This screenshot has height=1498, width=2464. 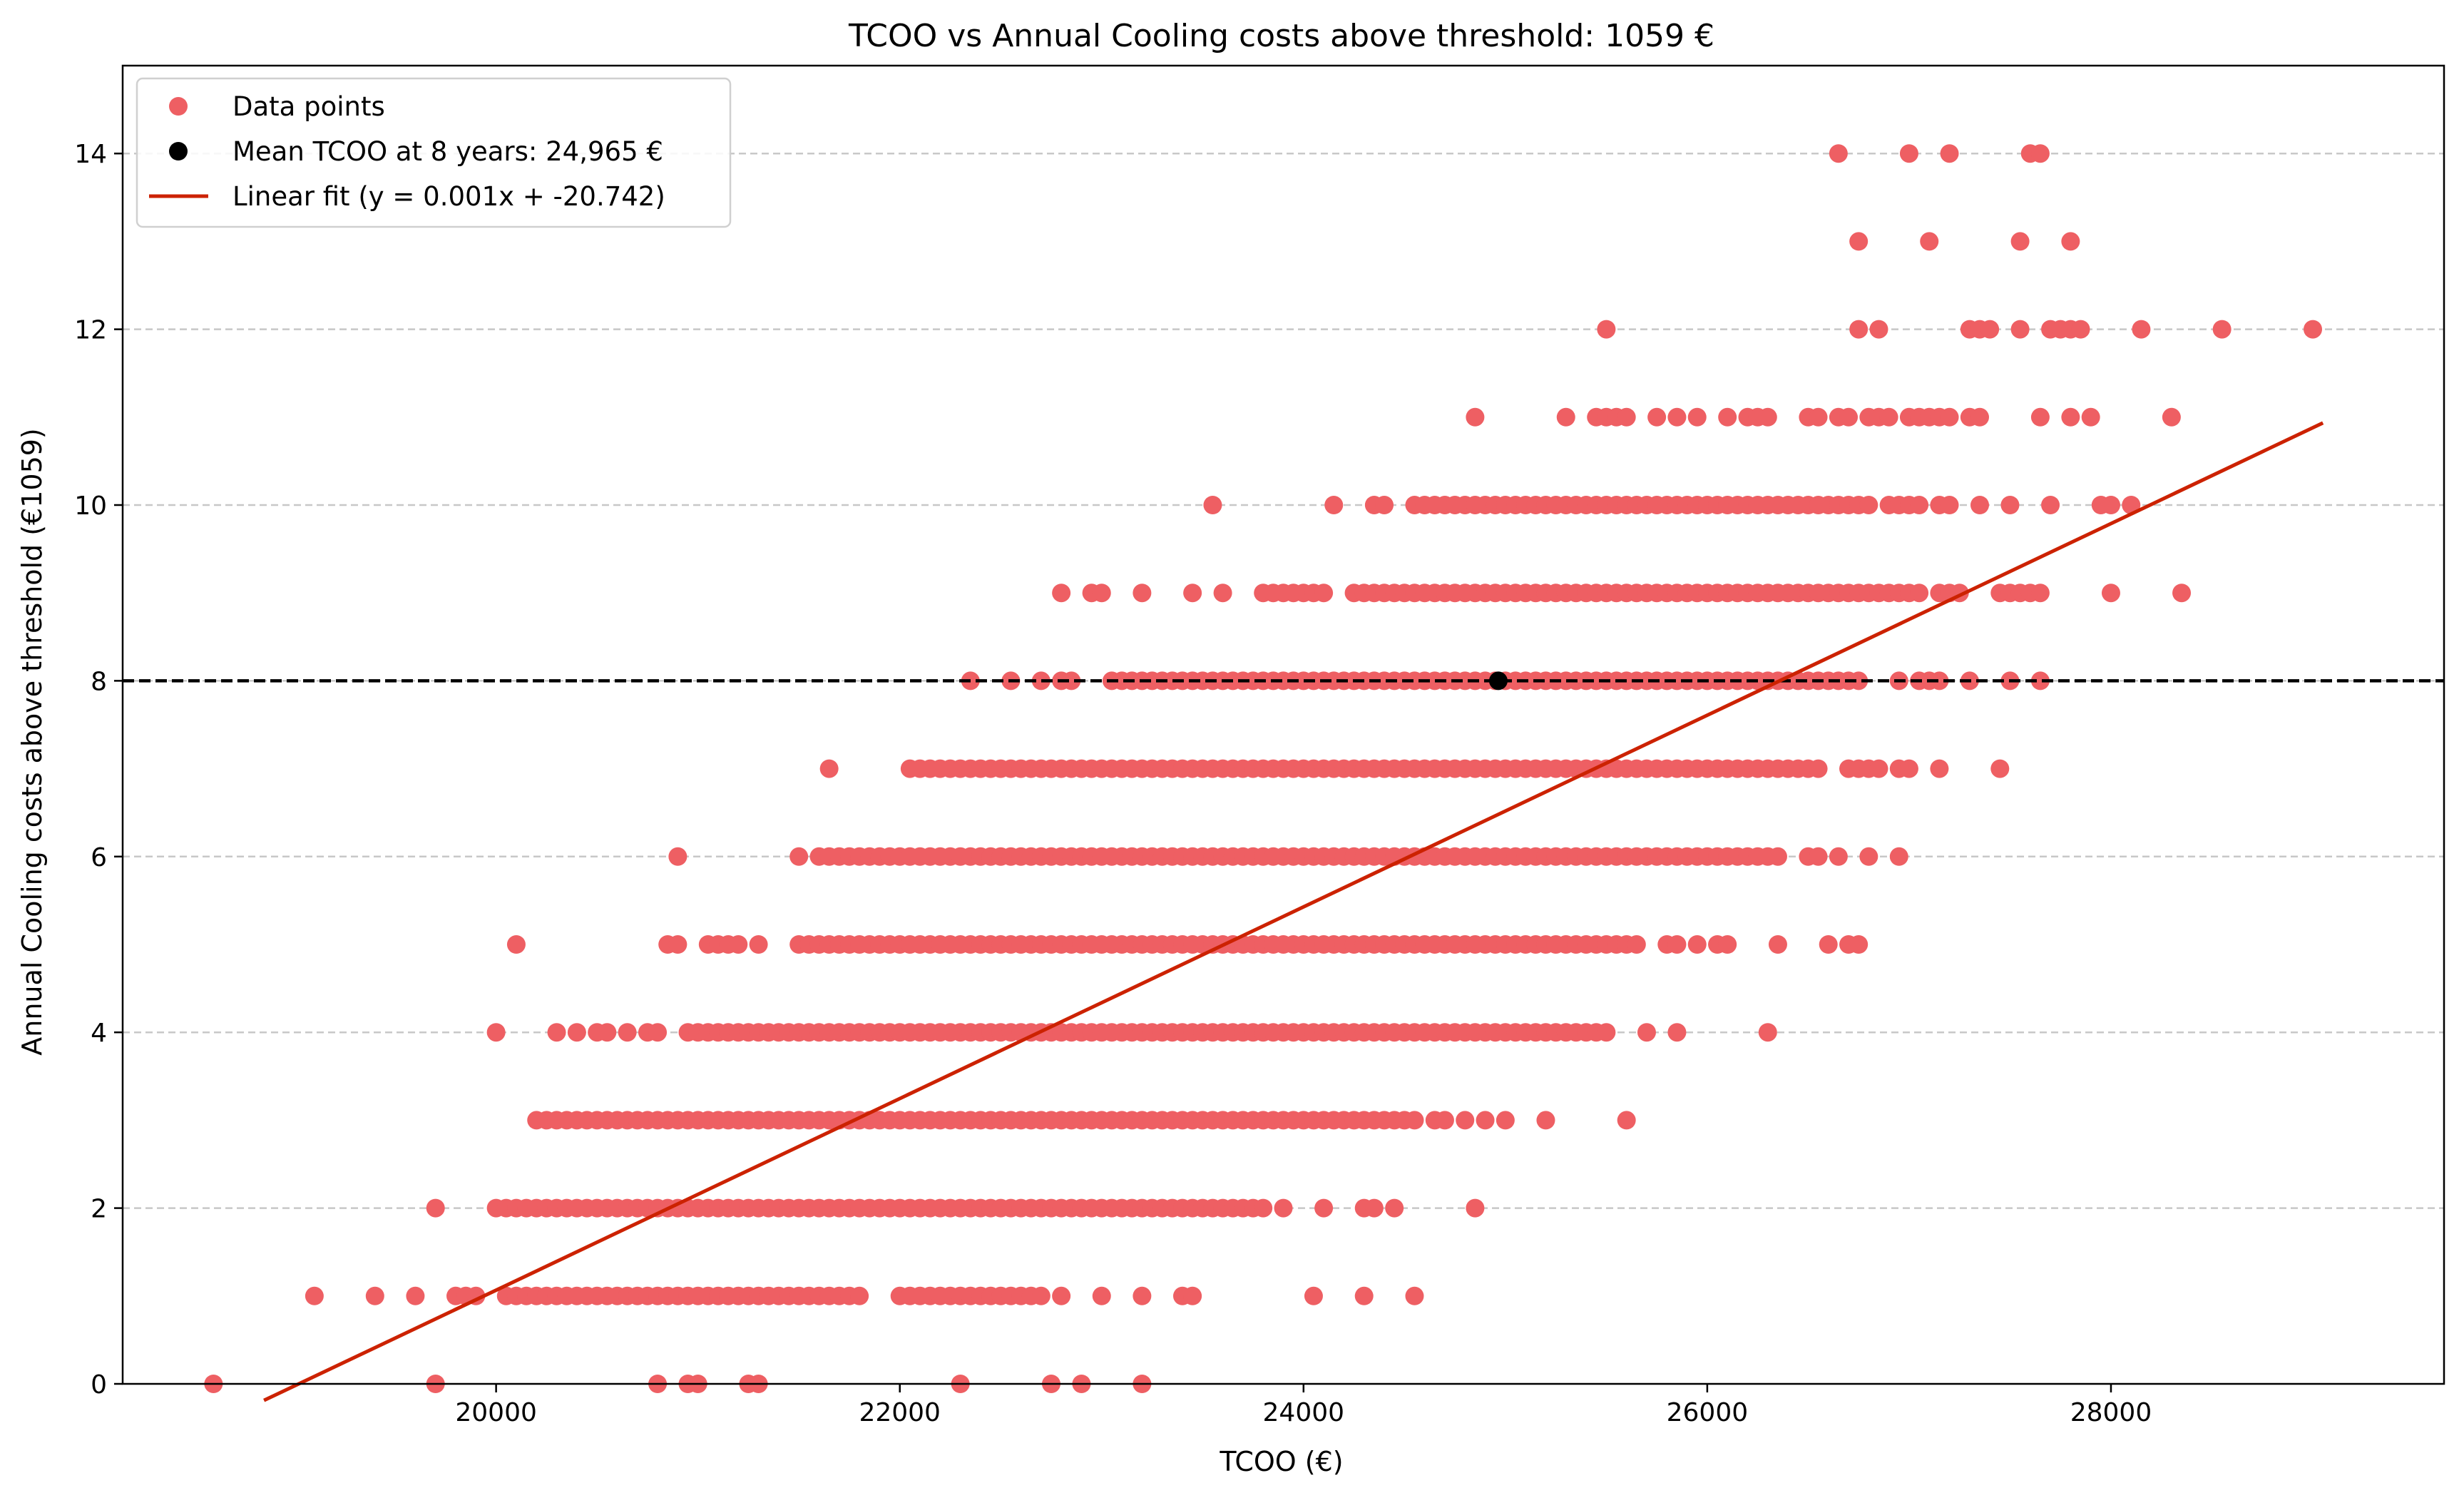 I want to click on x-tick-label: 22000, so click(x=900, y=1412).